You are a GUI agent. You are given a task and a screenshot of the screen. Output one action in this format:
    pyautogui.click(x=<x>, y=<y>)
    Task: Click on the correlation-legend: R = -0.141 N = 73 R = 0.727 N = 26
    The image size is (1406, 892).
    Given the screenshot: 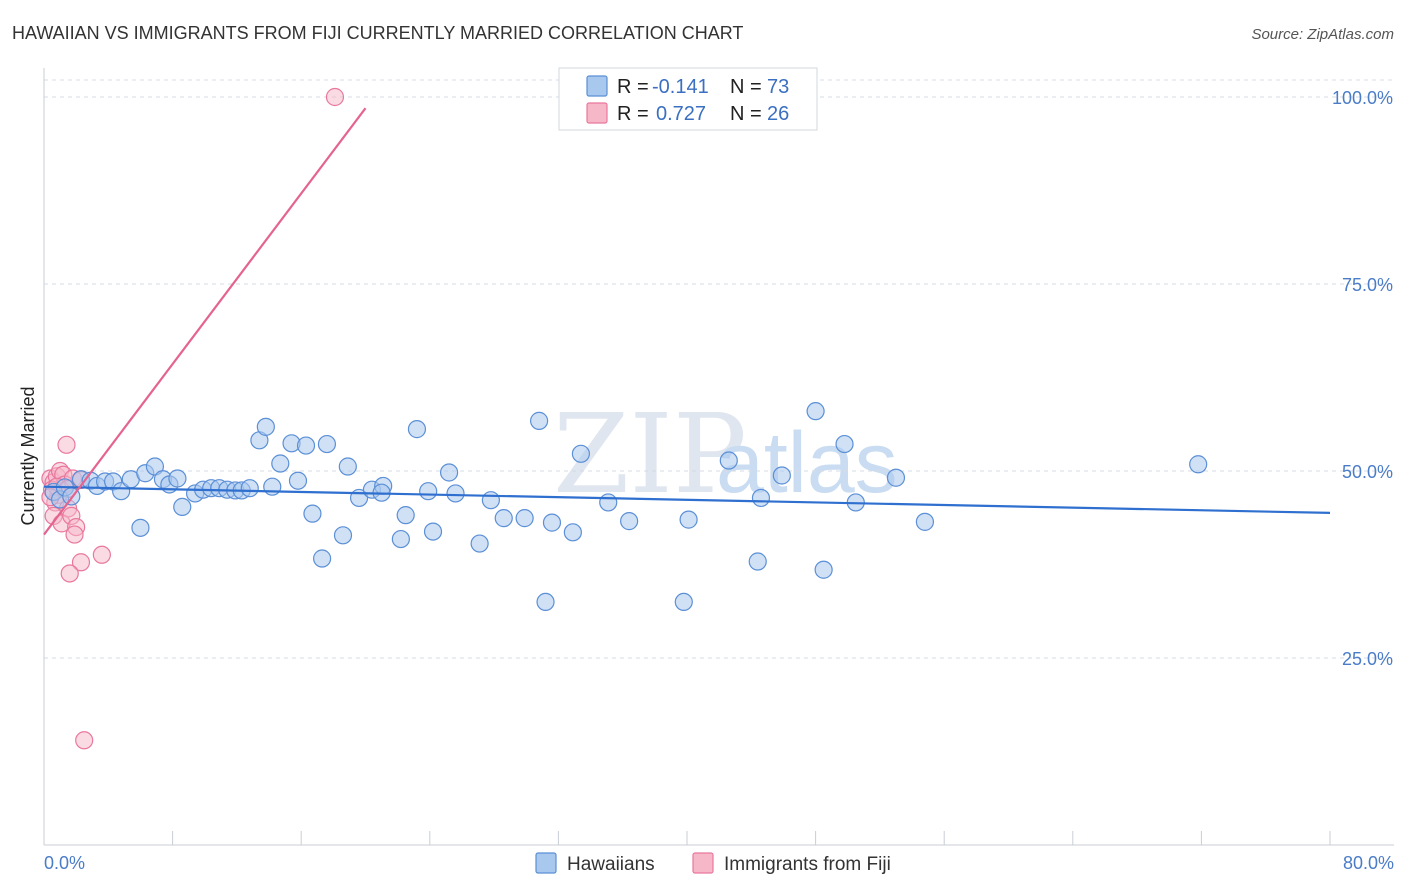 What is the action you would take?
    pyautogui.click(x=688, y=99)
    